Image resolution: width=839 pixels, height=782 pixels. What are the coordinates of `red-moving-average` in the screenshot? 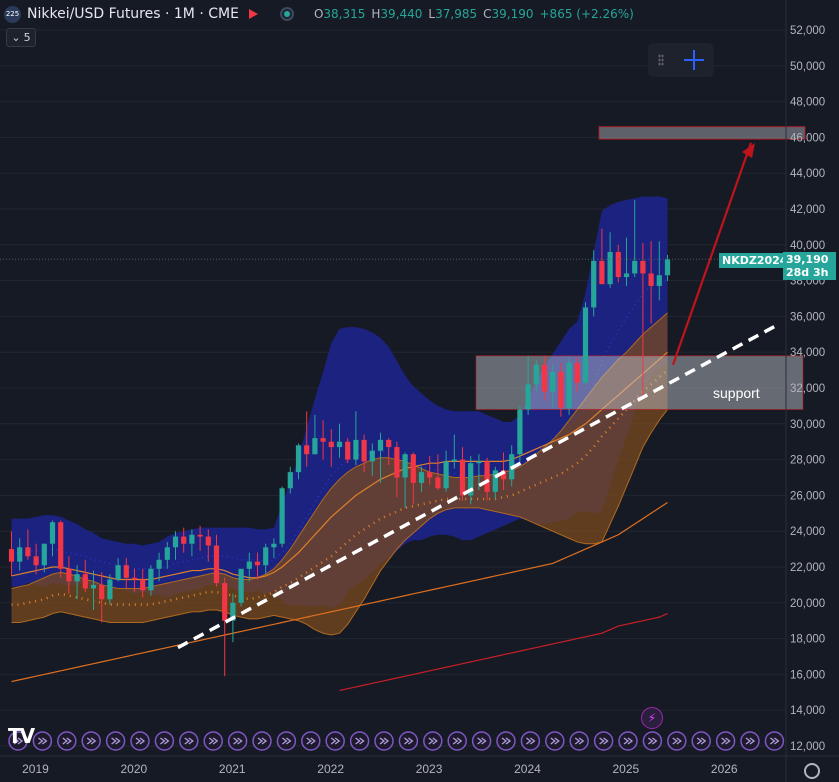 It's located at (503, 652).